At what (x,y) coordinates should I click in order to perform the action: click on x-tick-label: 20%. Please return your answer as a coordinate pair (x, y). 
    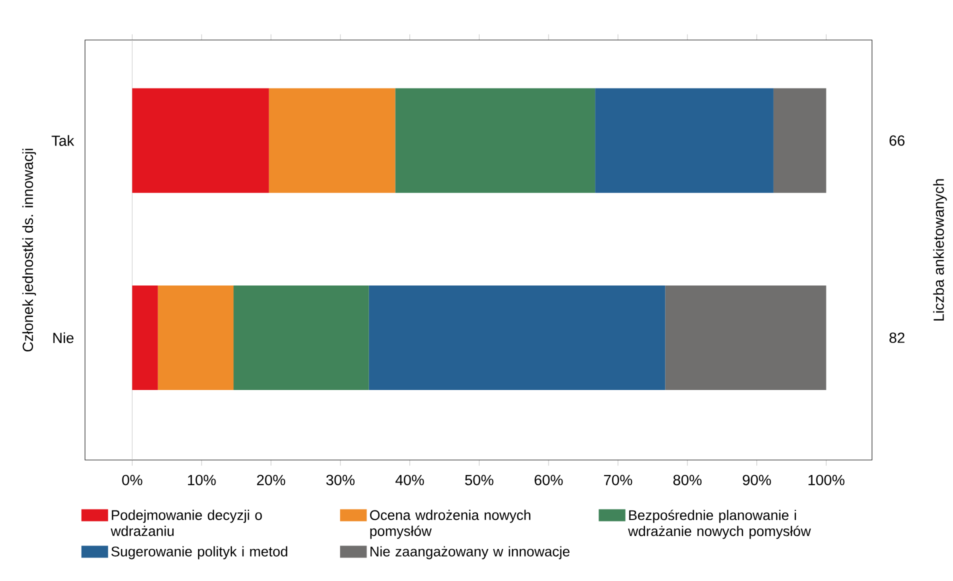
    Looking at the image, I should click on (271, 480).